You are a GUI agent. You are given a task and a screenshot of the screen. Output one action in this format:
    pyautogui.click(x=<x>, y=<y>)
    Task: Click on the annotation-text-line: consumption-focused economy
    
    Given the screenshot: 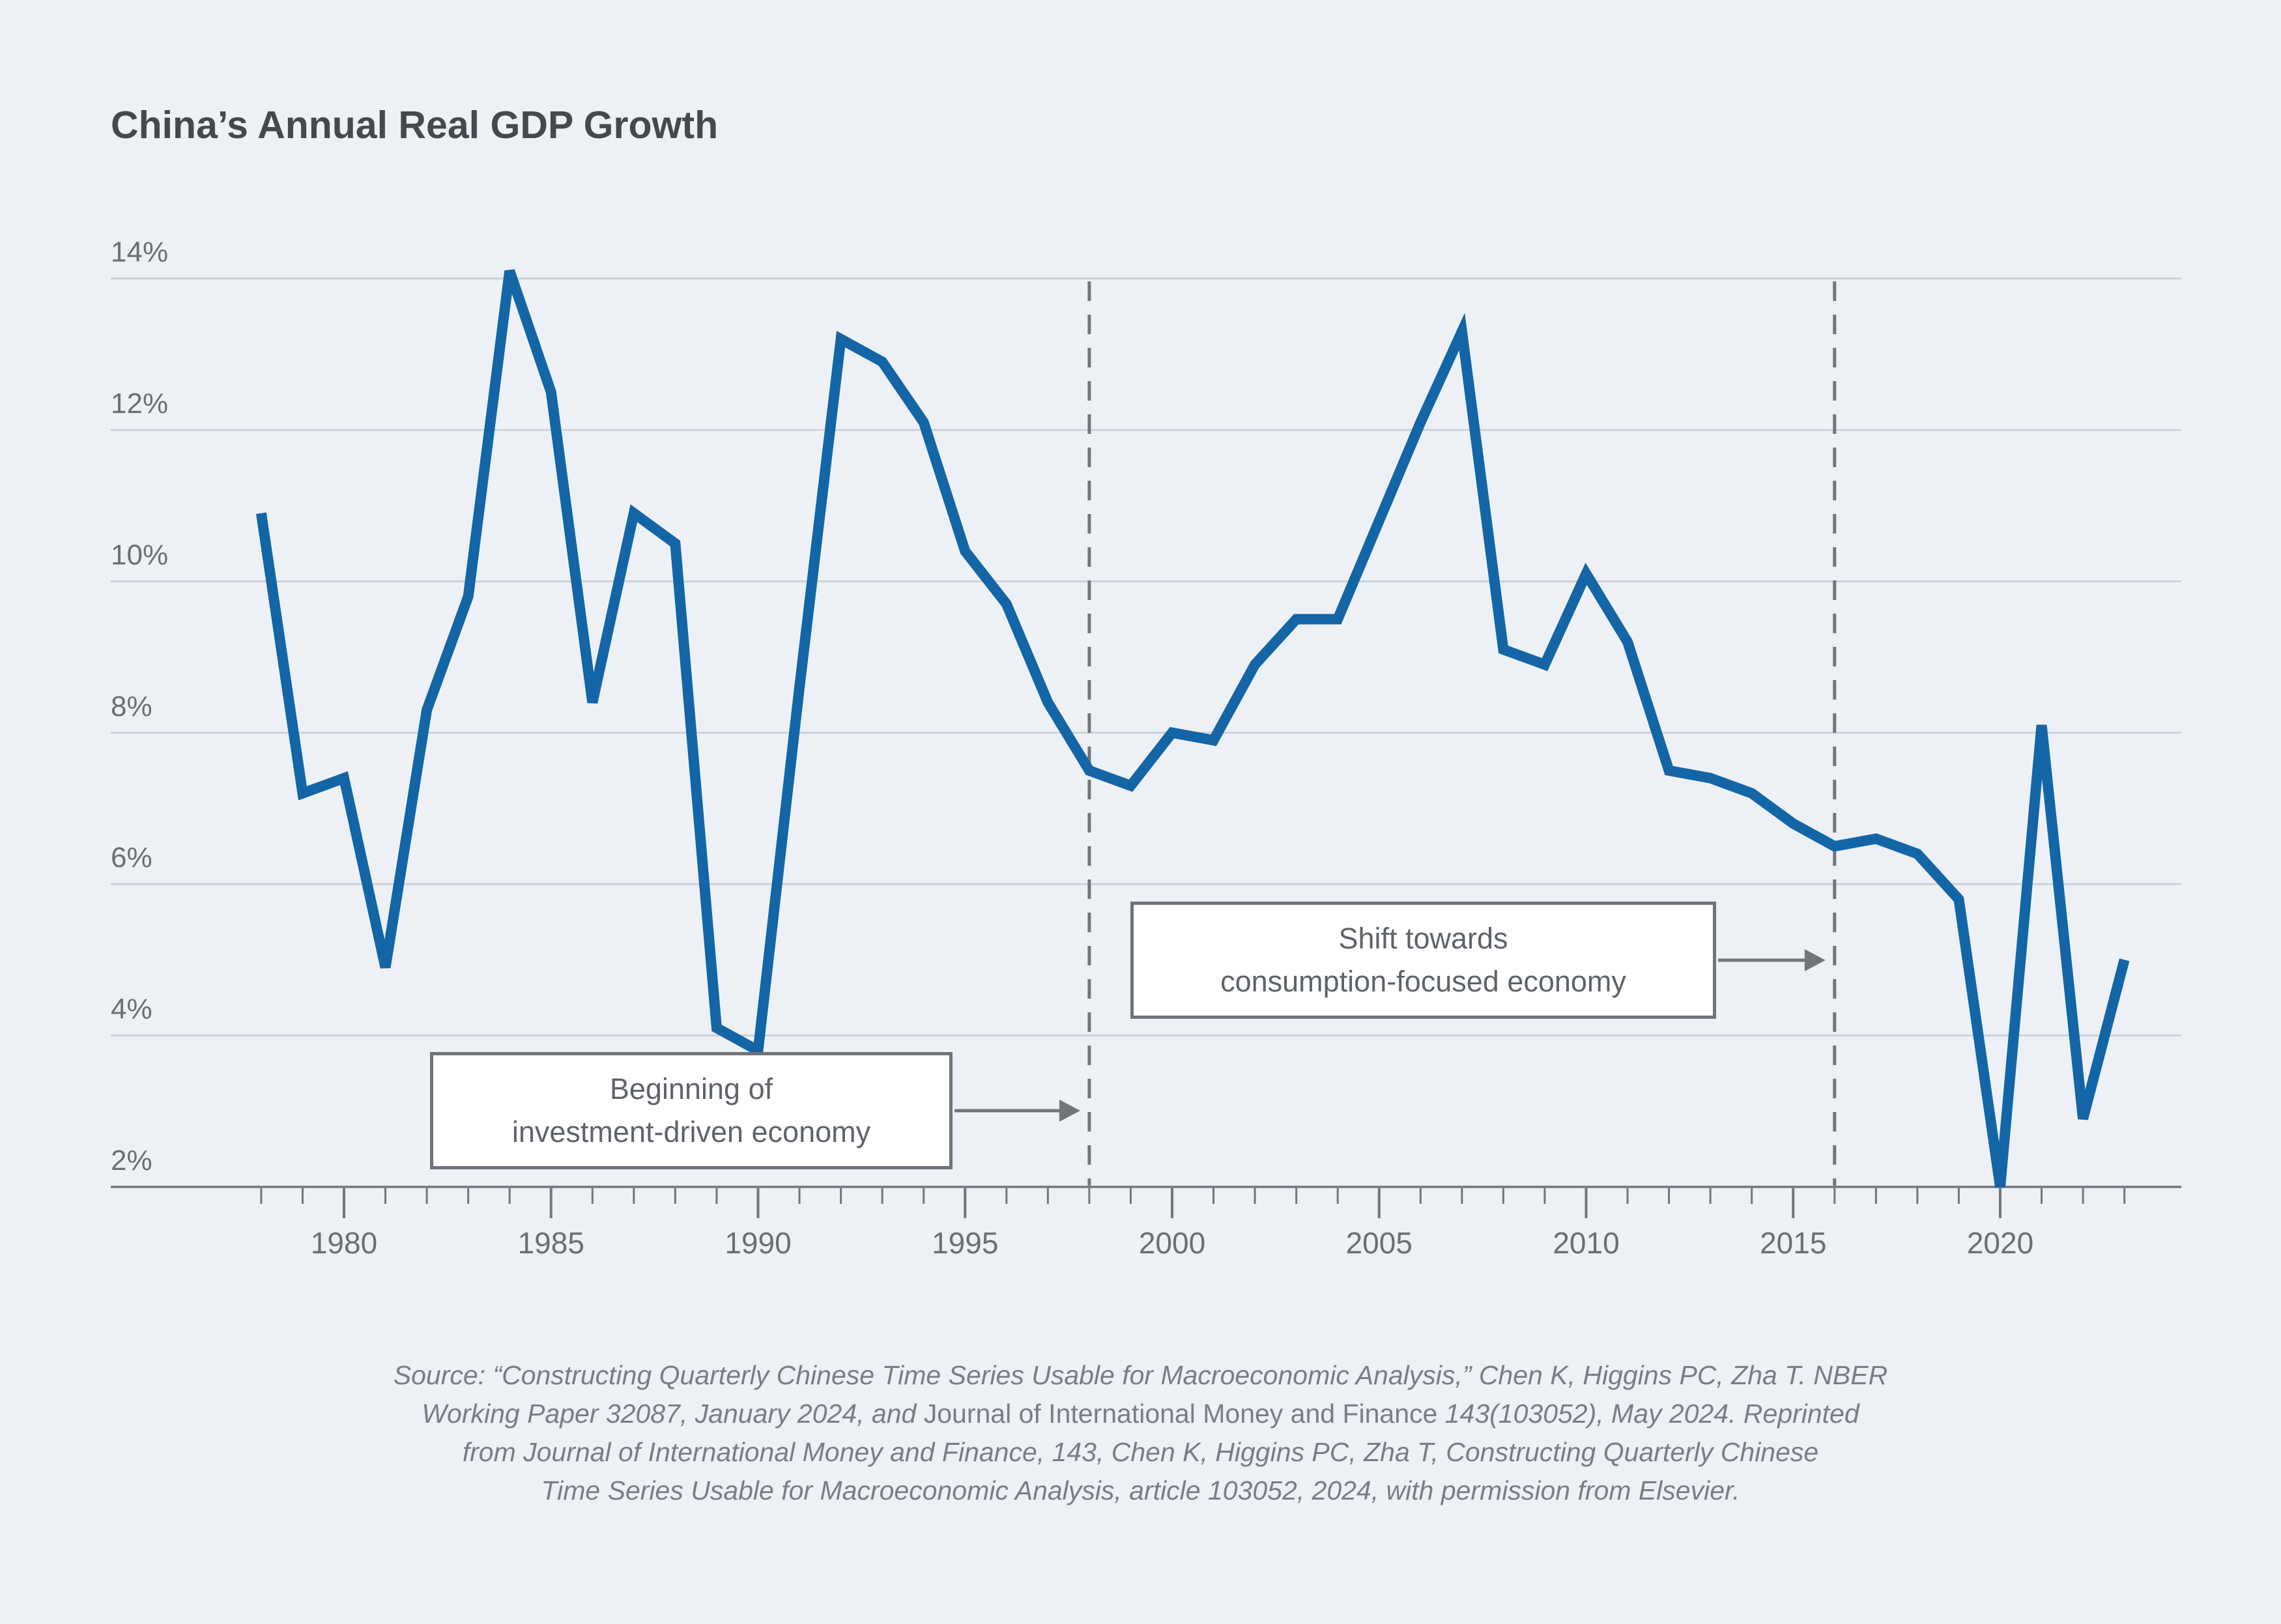 What is the action you would take?
    pyautogui.click(x=1423, y=982)
    